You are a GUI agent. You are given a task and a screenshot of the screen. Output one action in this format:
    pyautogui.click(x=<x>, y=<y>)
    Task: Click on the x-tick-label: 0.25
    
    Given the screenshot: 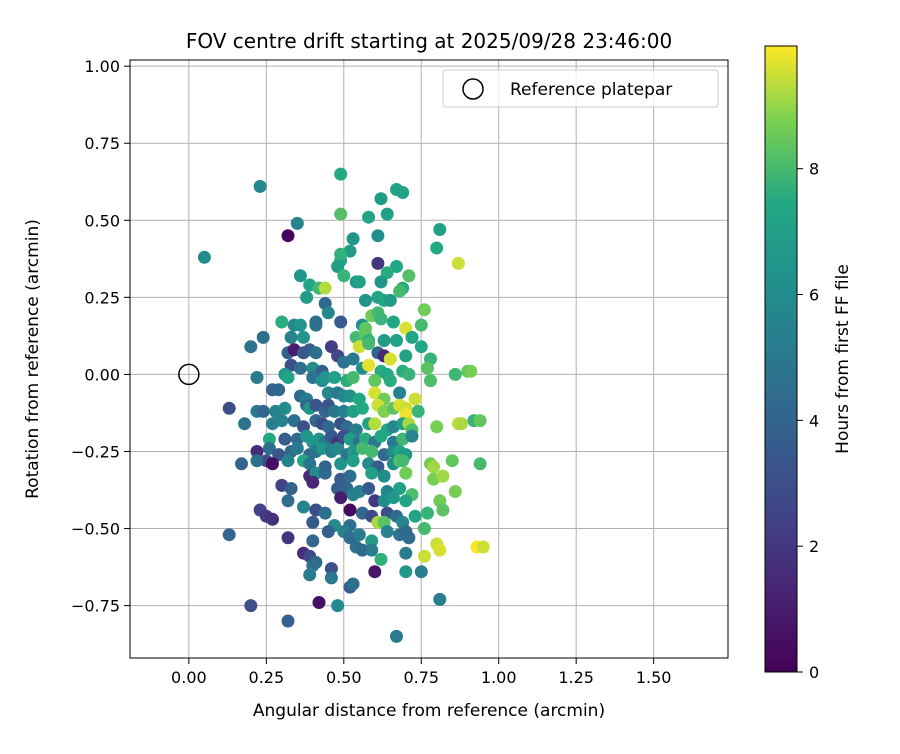 What is the action you would take?
    pyautogui.click(x=267, y=677)
    